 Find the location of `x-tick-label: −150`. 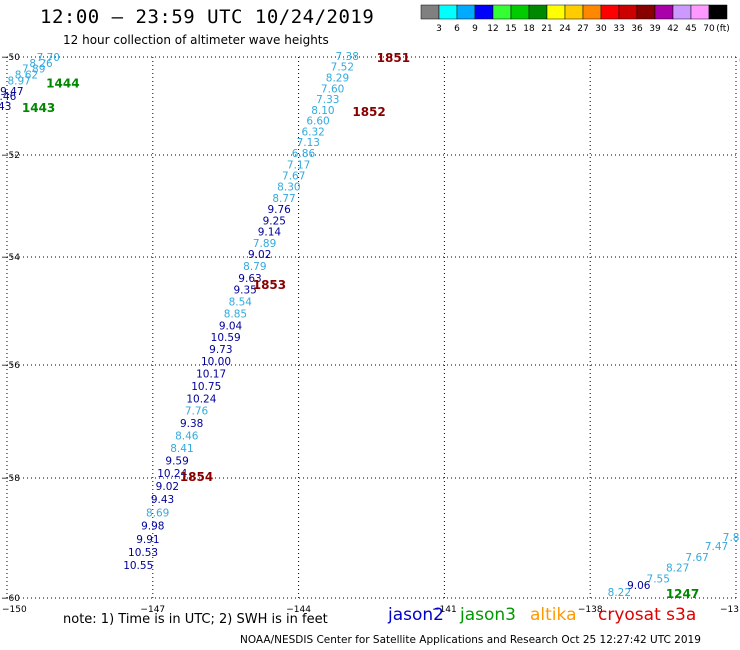

x-tick-label: −150 is located at coordinates (14, 610).